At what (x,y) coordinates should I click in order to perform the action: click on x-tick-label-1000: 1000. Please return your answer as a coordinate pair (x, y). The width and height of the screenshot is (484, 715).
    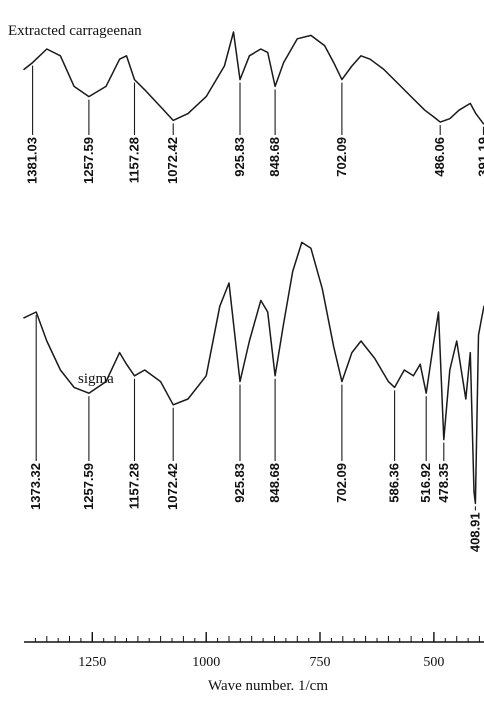
    Looking at the image, I should click on (206, 662).